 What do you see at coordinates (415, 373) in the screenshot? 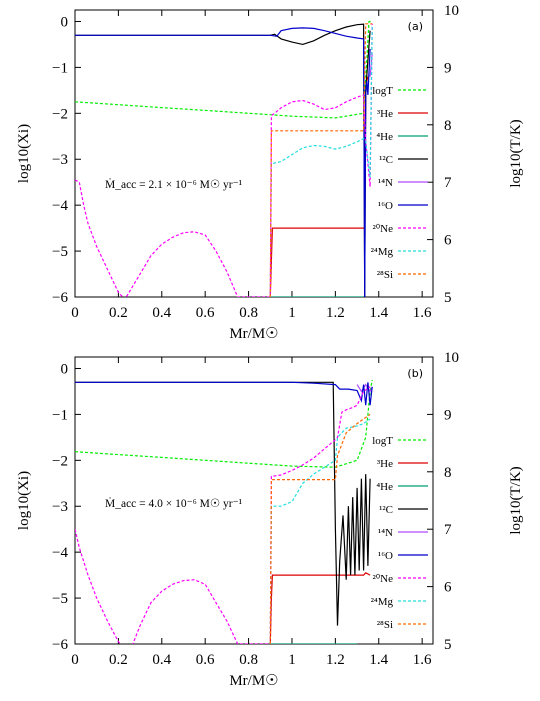
I see `panel-tag: (b)` at bounding box center [415, 373].